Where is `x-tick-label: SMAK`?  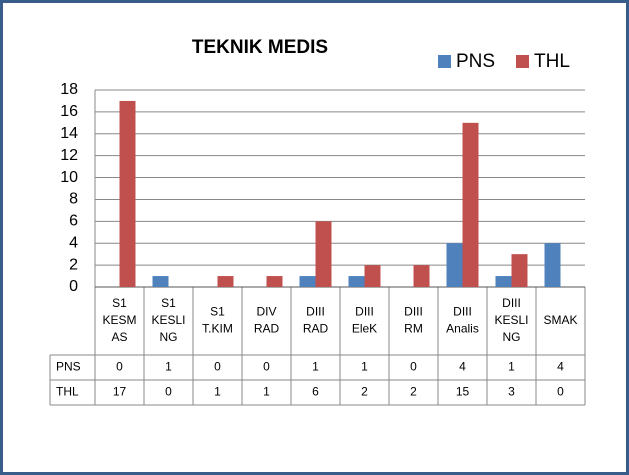
x-tick-label: SMAK is located at coordinates (560, 320).